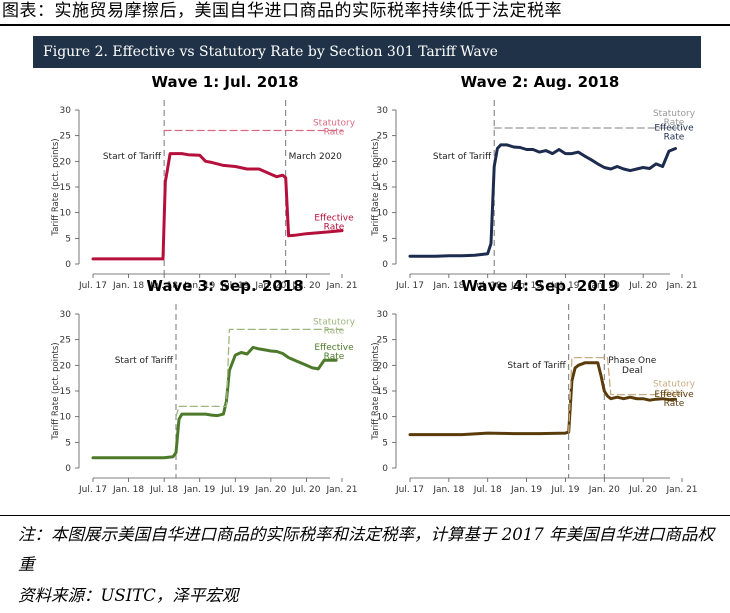 The image size is (730, 613). I want to click on panel-title: Wave 4: Sep. 2019, so click(539, 286).